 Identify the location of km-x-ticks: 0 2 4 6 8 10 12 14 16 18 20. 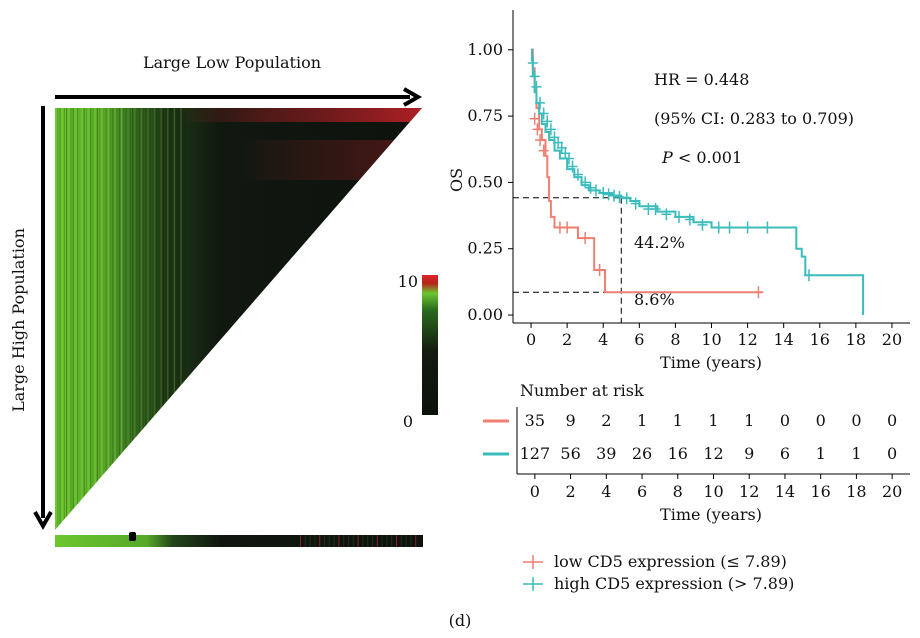
(714, 336).